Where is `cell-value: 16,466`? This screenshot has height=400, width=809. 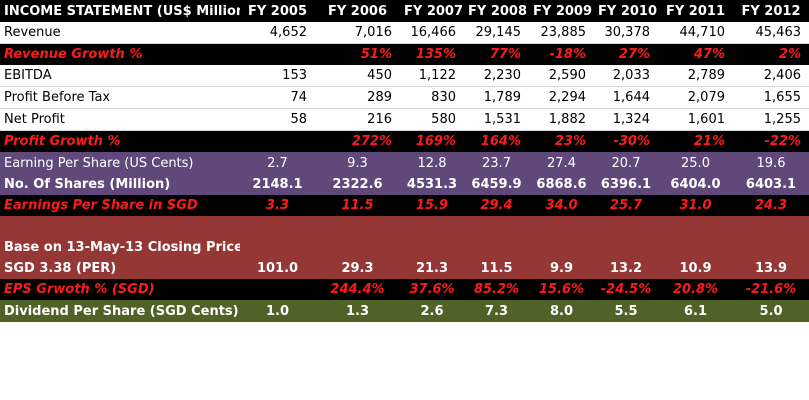
cell-value: 16,466 is located at coordinates (432, 33).